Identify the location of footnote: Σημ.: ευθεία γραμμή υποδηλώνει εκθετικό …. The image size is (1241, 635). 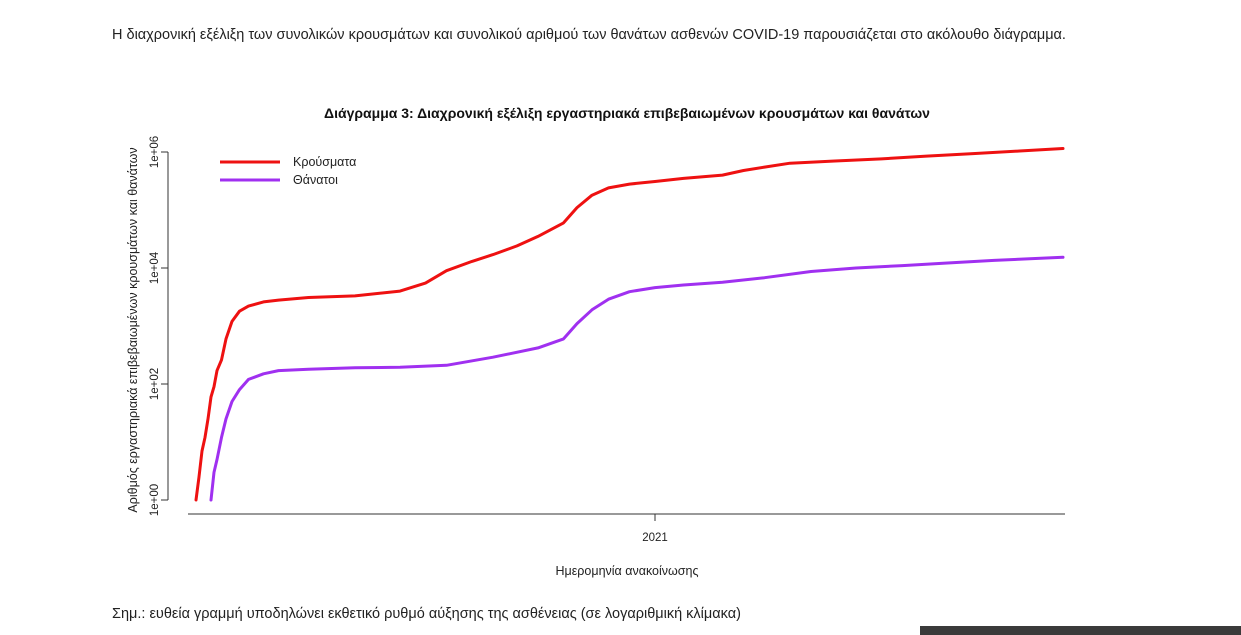
(426, 614).